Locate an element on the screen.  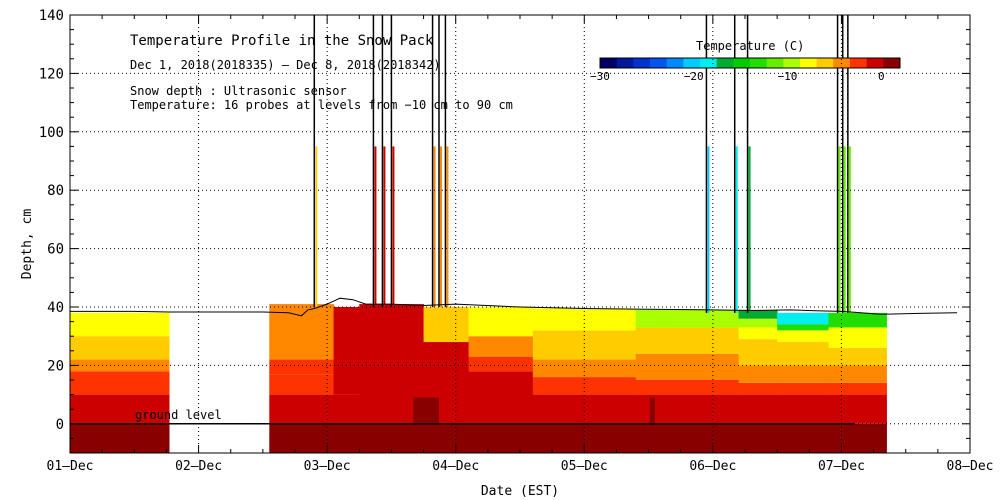
colorbar-title: Temperature (C) is located at coordinates (750, 46).